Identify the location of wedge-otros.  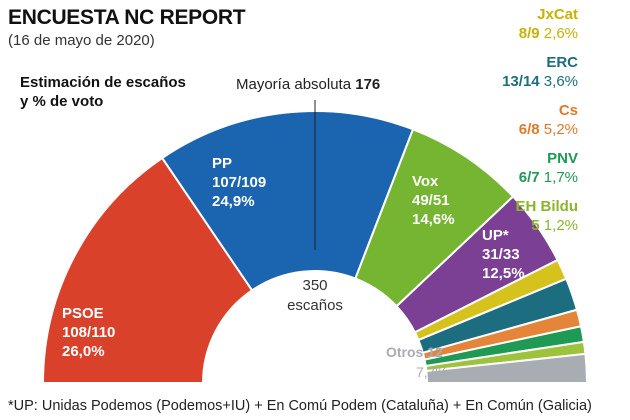
(507, 368).